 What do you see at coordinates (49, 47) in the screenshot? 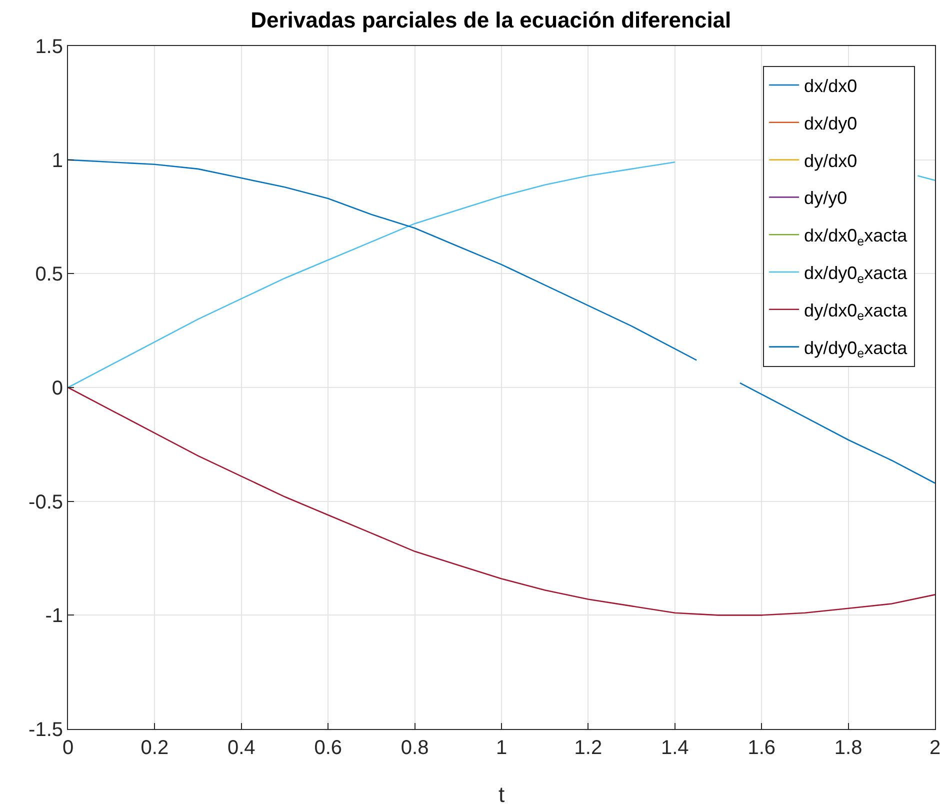
I see `y-tick-label: 1.5` at bounding box center [49, 47].